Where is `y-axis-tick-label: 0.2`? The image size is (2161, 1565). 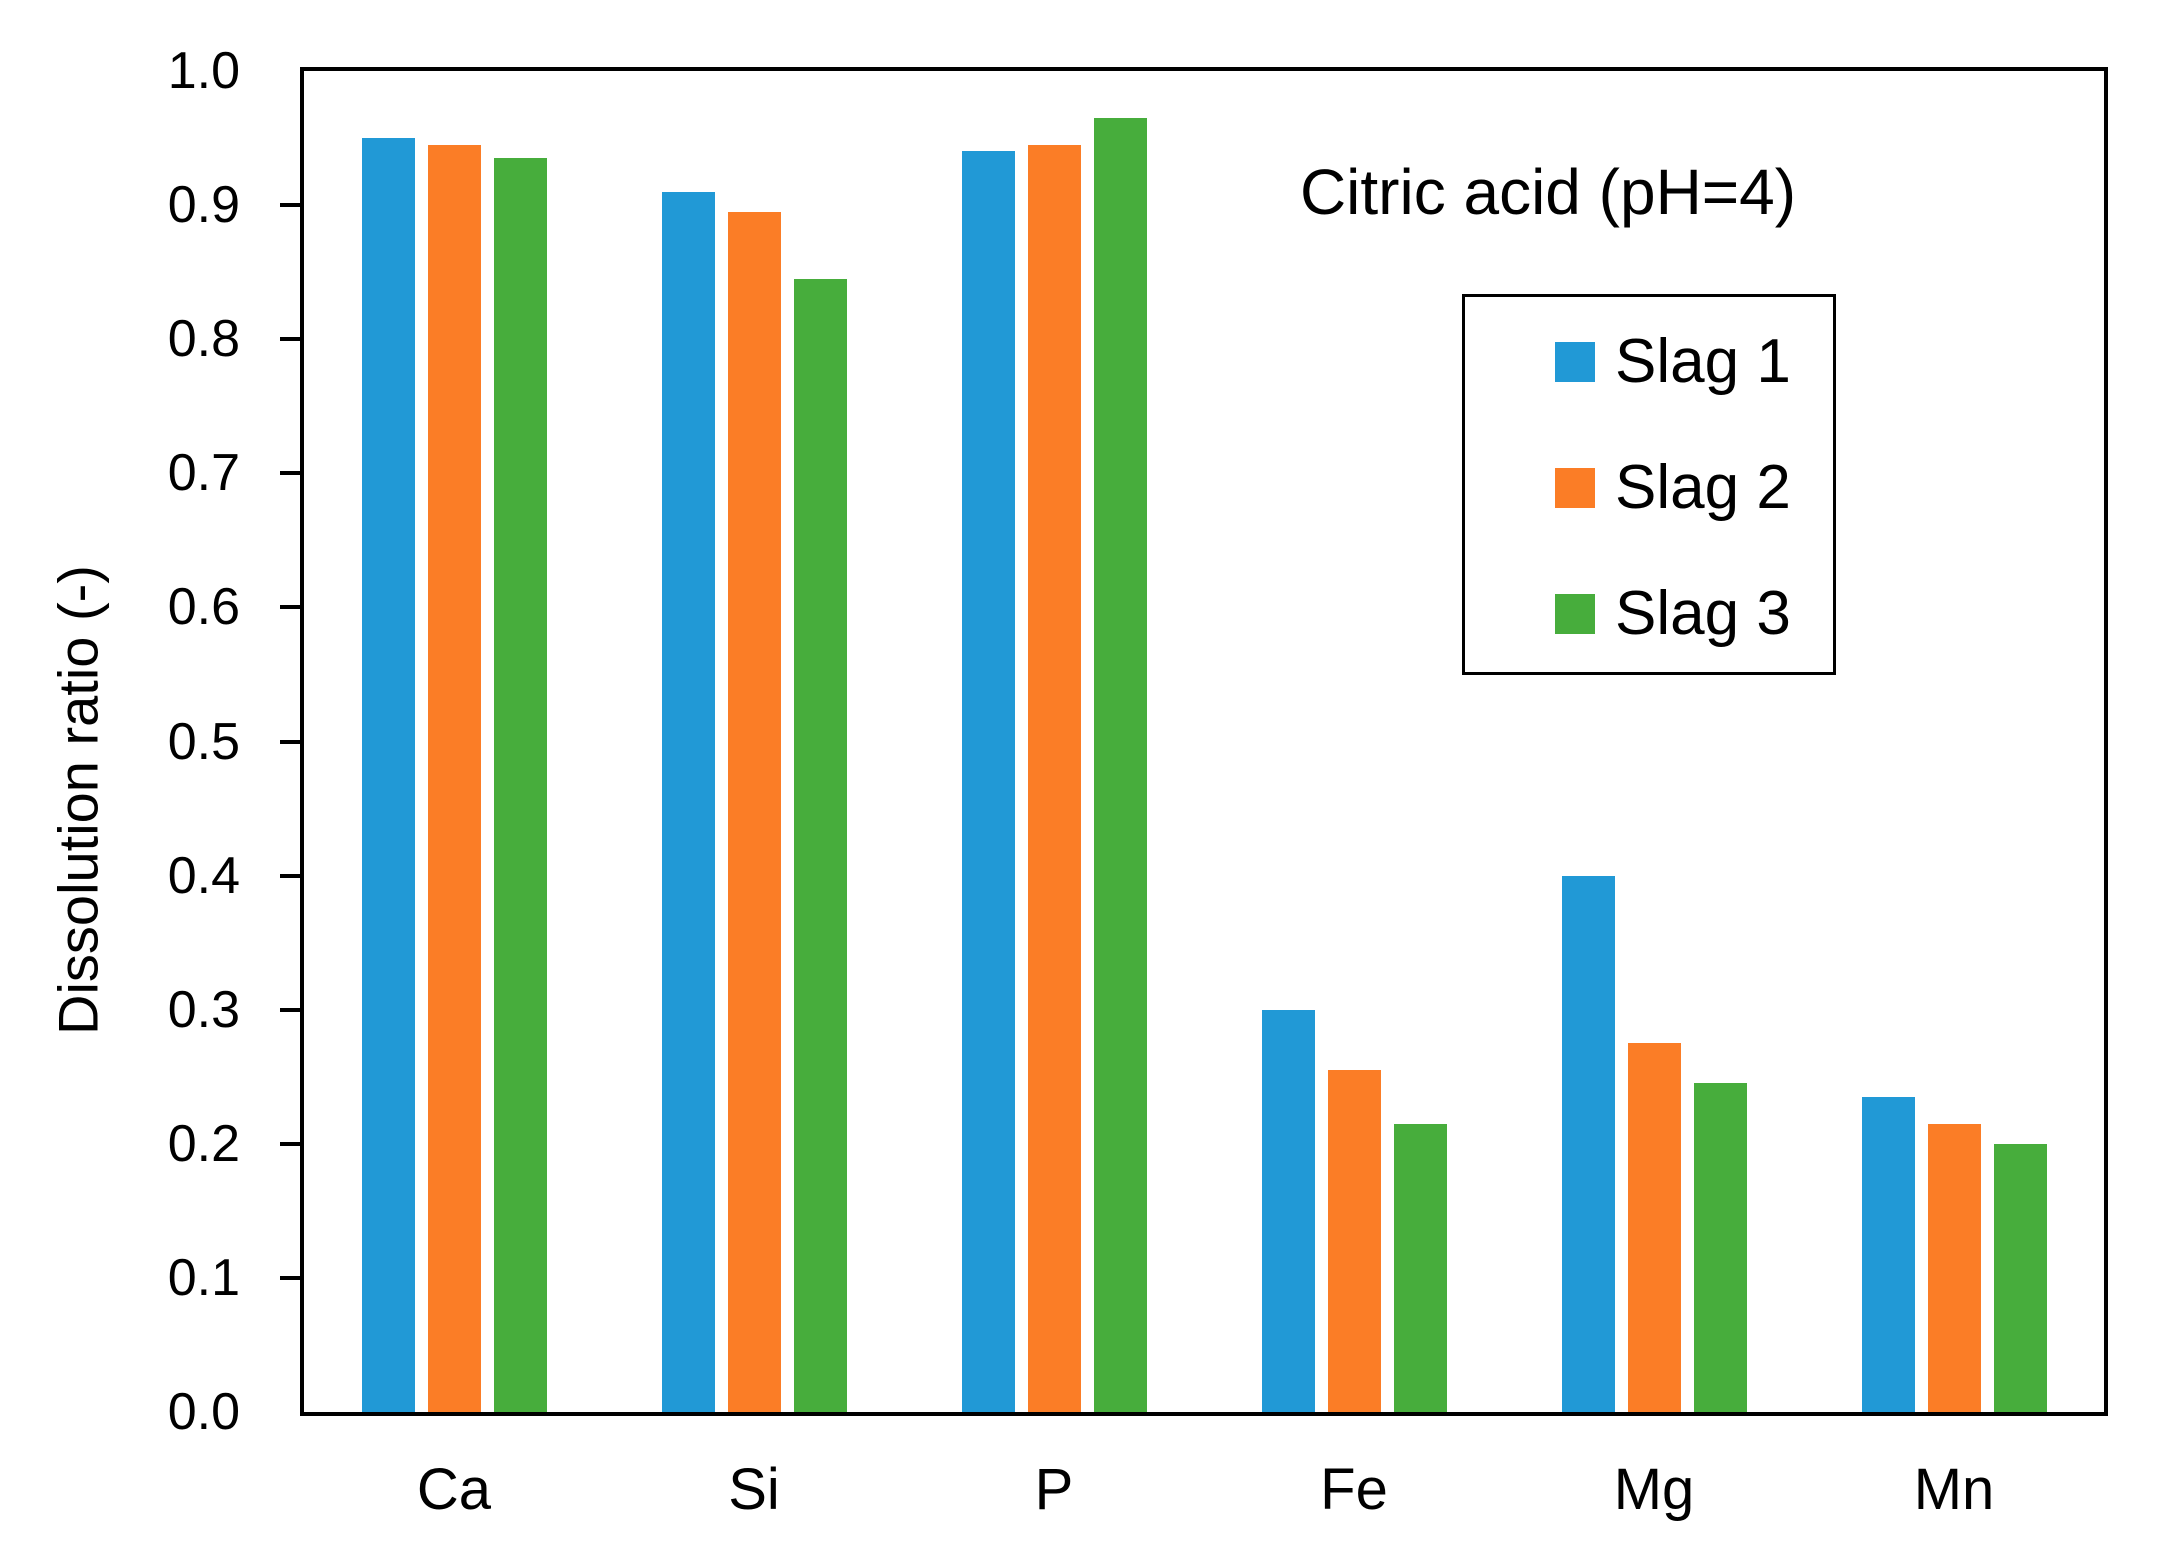
y-axis-tick-label: 0.2 is located at coordinates (203, 1143).